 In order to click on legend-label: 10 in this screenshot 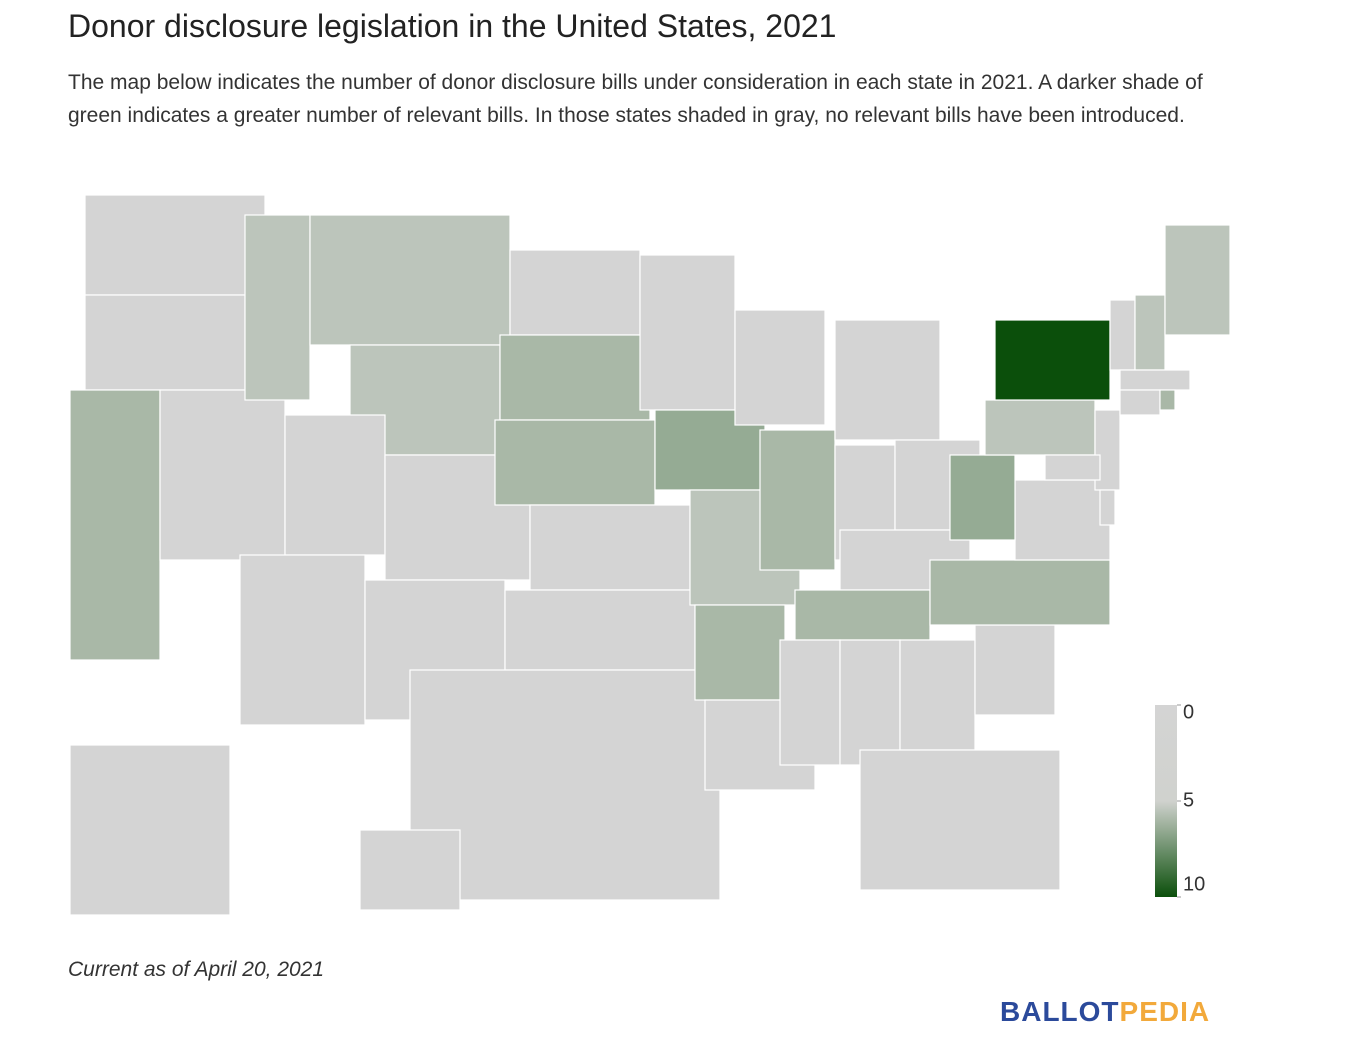, I will do `click(1194, 884)`.